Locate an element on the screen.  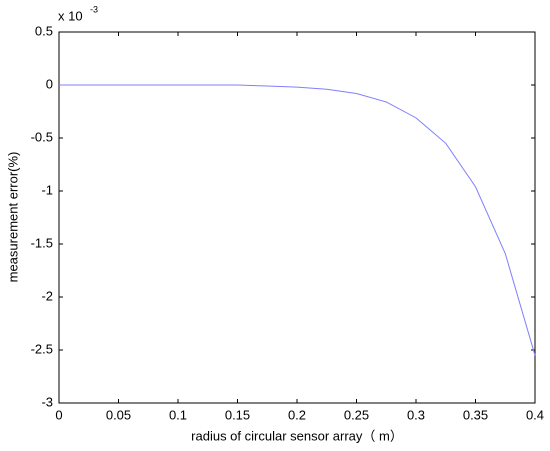
x-tick-label: 0.4 is located at coordinates (535, 414).